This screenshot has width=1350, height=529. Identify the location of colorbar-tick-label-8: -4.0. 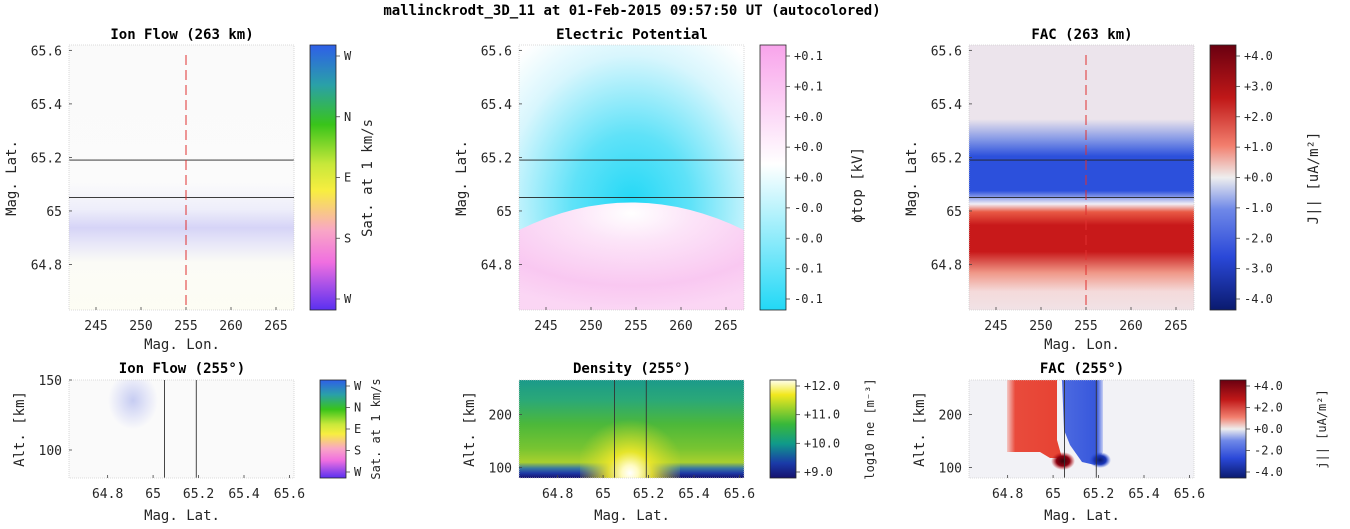
(1258, 299).